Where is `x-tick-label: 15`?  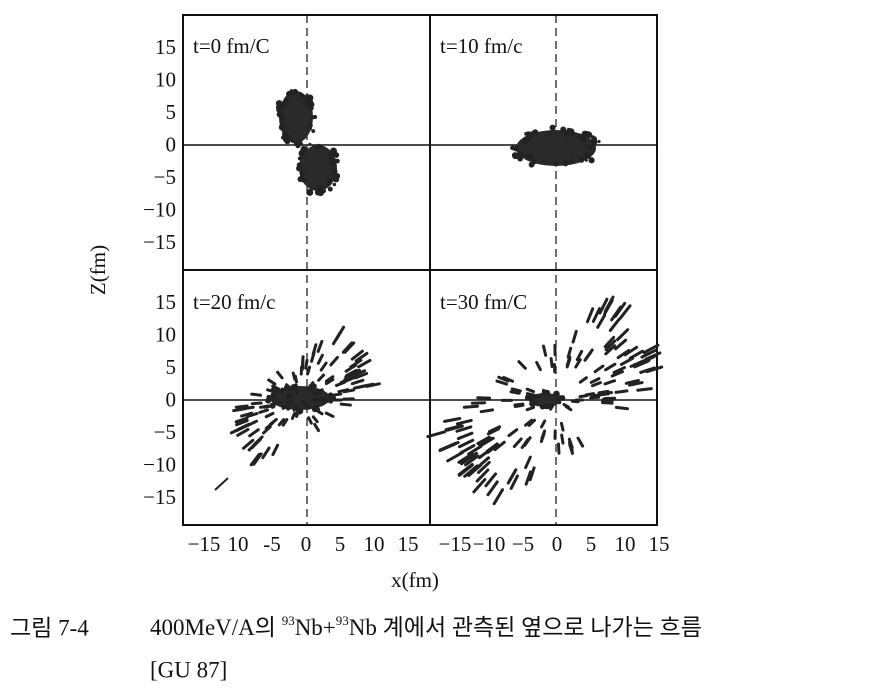 x-tick-label: 15 is located at coordinates (408, 544).